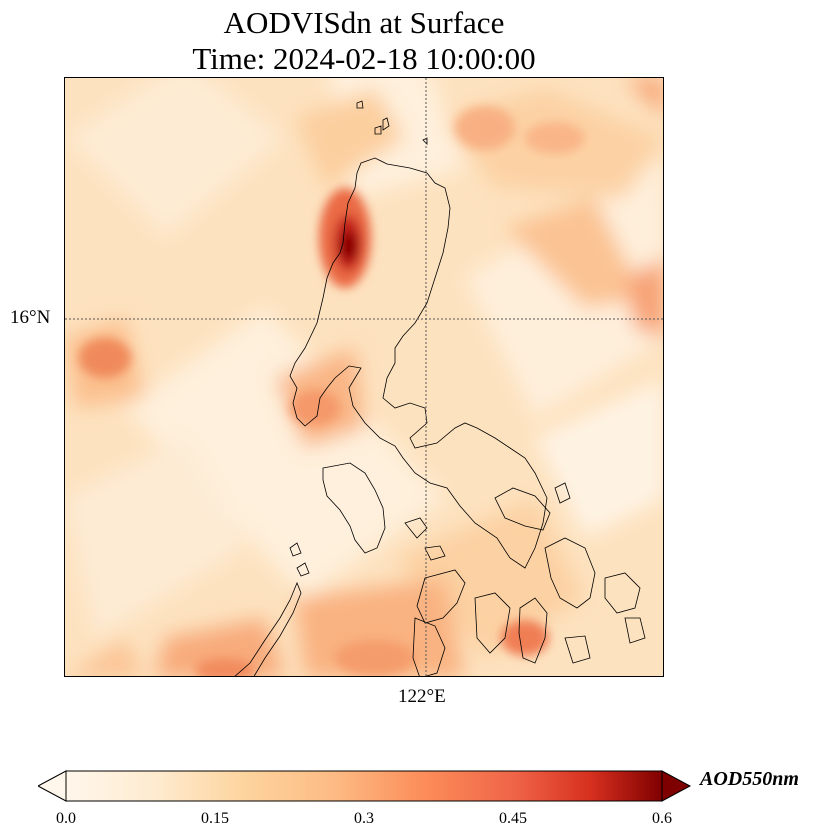  Describe the element at coordinates (364, 58) in the screenshot. I see `map-subtitle-time: Time: 2024-02-18 10:00:00` at that location.